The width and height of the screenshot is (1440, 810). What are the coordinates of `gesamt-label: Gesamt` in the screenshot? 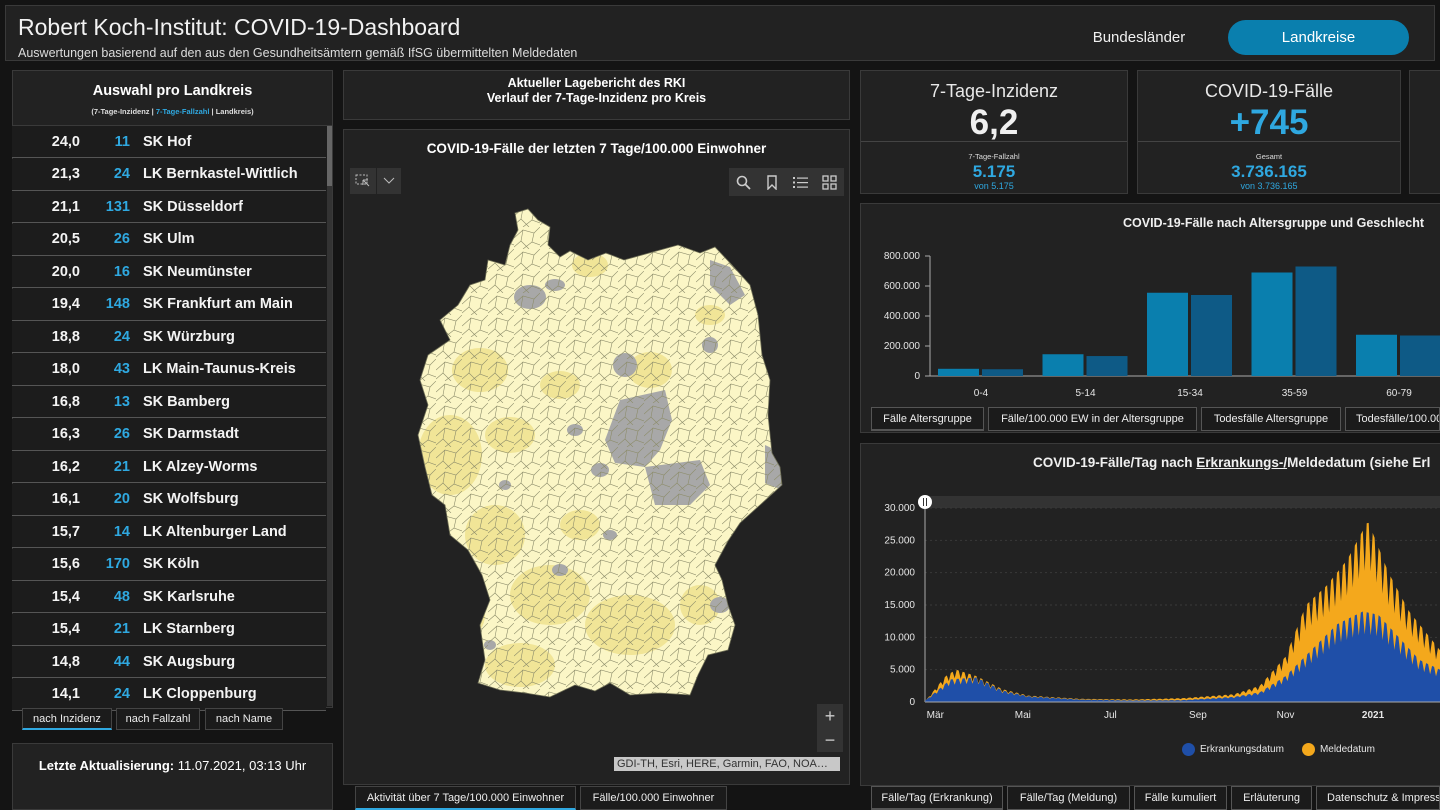 It's located at (1269, 156).